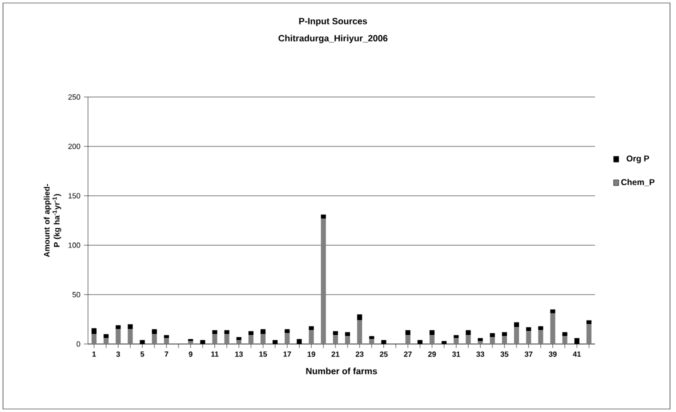 The width and height of the screenshot is (676, 412). I want to click on legend-label: Chem_P, so click(637, 182).